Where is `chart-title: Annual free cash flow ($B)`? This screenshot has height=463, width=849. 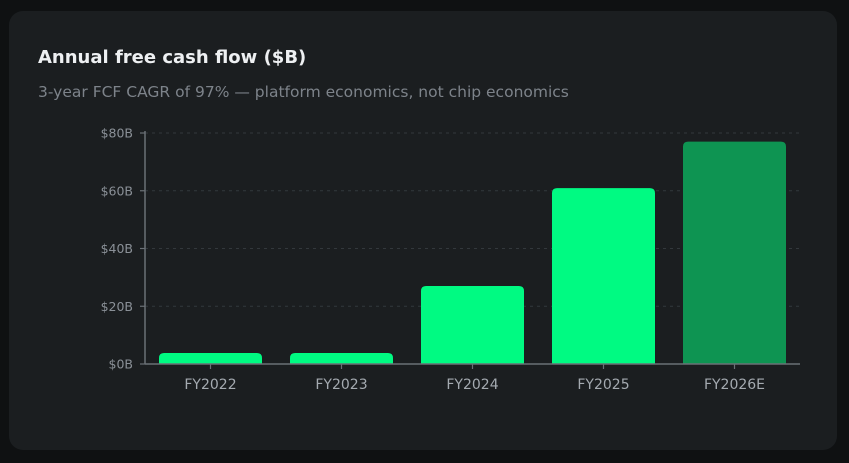
chart-title: Annual free cash flow ($B) is located at coordinates (172, 57).